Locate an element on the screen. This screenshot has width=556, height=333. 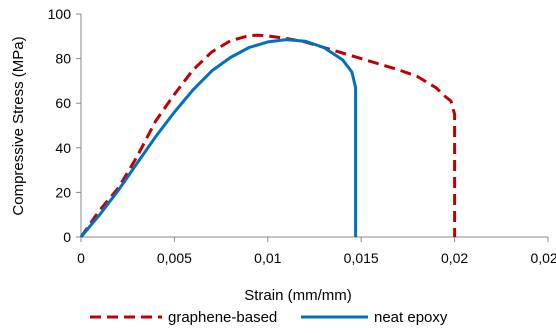
y-tick-label: 20 is located at coordinates (63, 192).